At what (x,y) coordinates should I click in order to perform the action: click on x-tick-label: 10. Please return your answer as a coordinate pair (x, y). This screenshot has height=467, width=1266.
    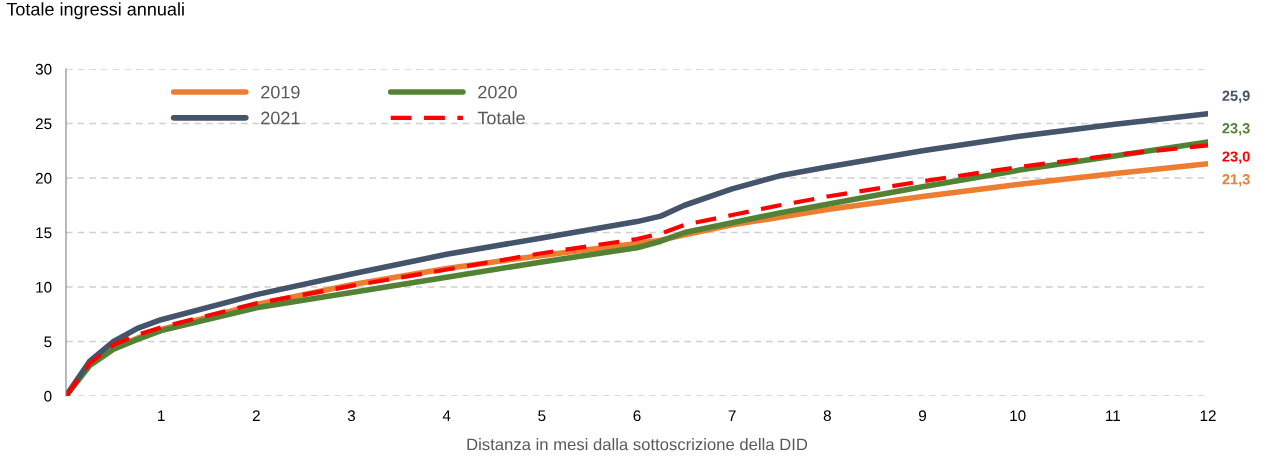
    Looking at the image, I should click on (1018, 416).